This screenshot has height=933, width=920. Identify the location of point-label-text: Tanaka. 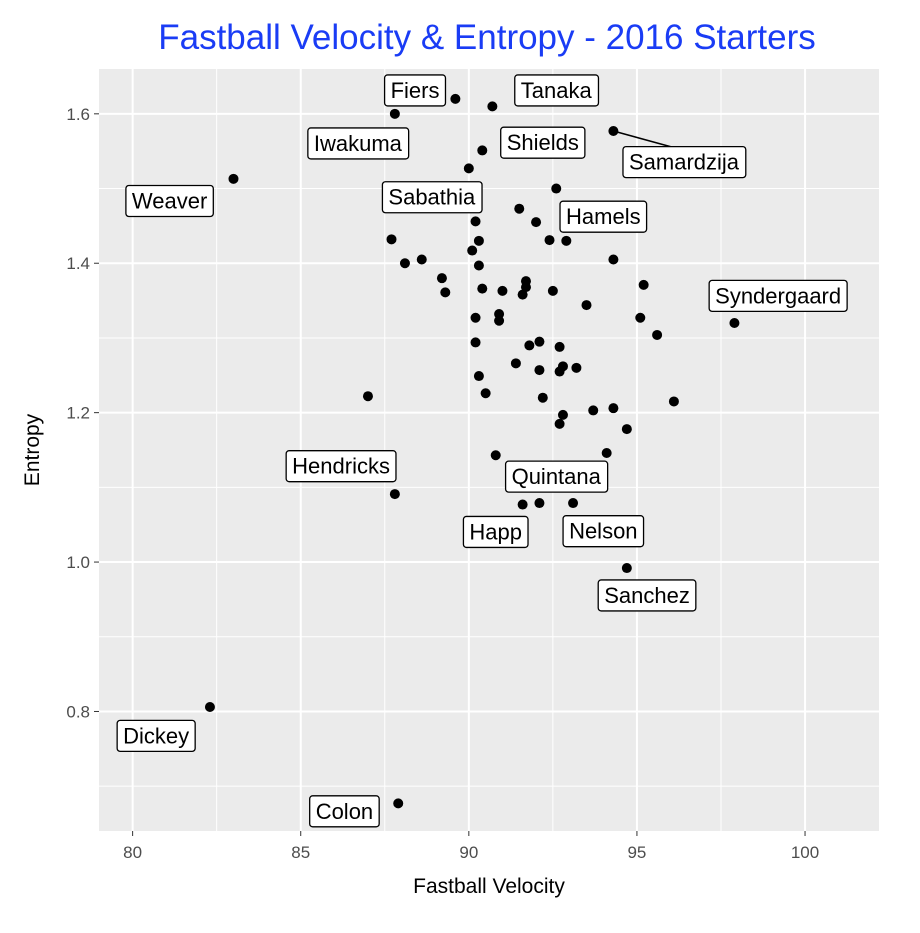
(557, 90).